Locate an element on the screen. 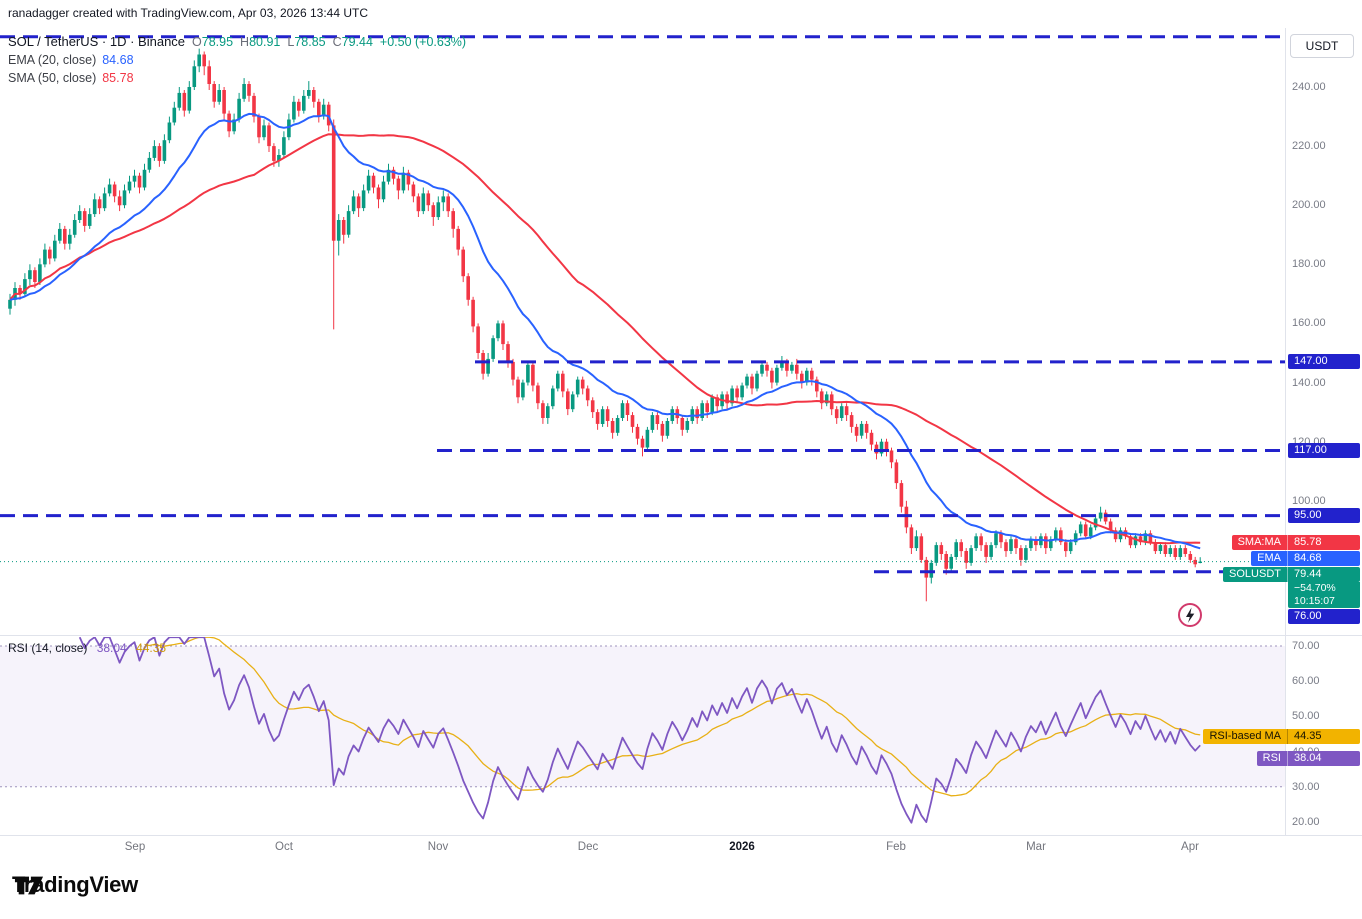 The image size is (1362, 919). time-label-Dec: Dec is located at coordinates (588, 847).